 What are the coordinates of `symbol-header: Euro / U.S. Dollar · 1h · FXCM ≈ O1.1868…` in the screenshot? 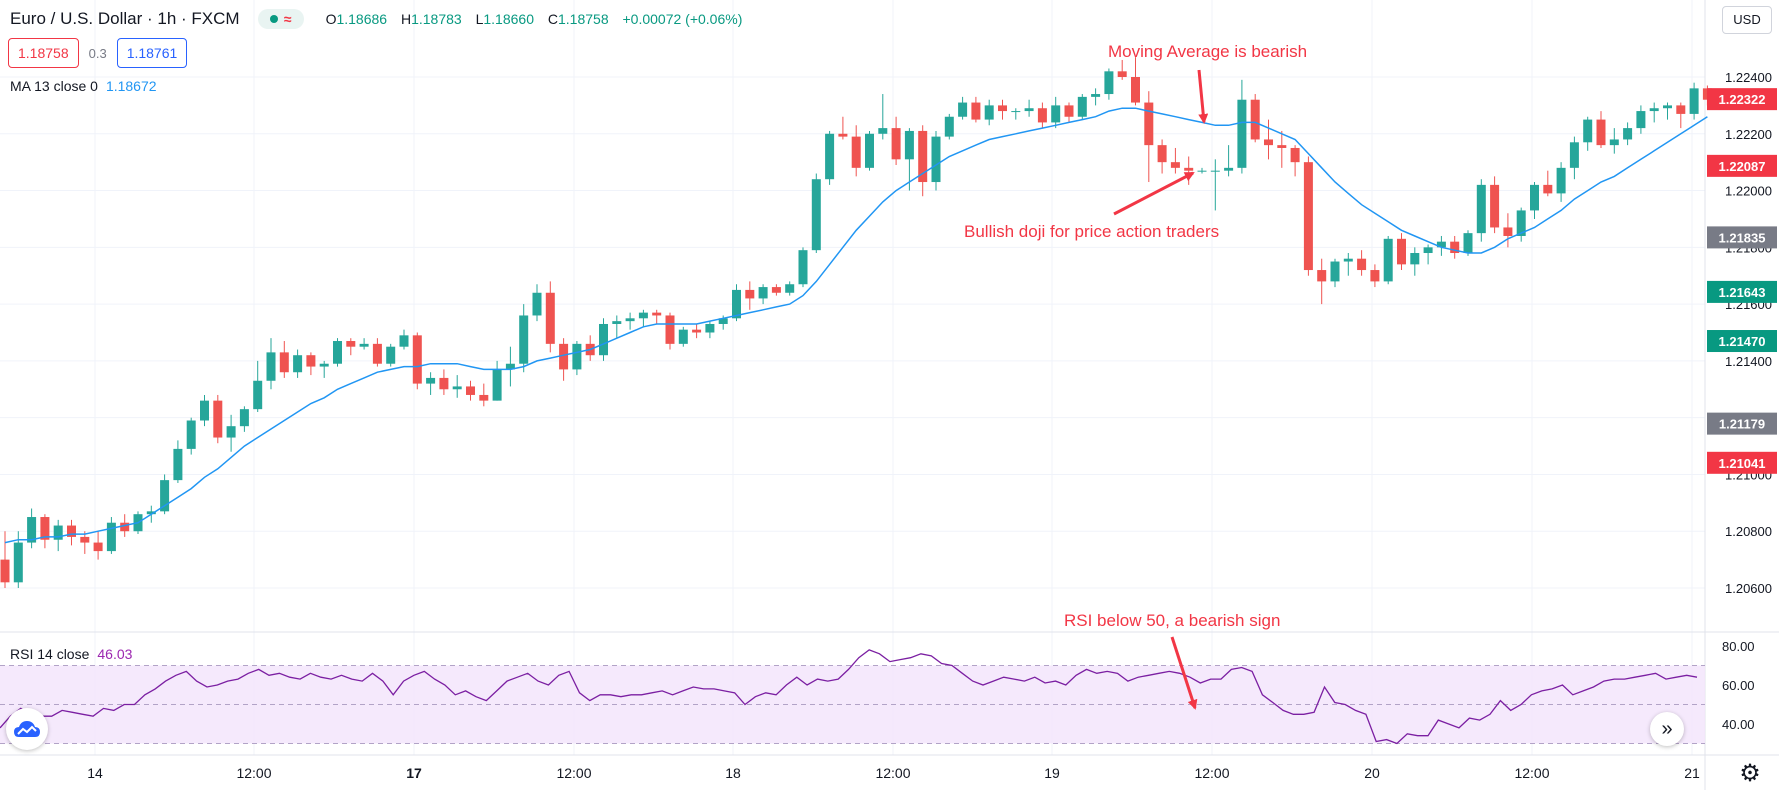 It's located at (381, 19).